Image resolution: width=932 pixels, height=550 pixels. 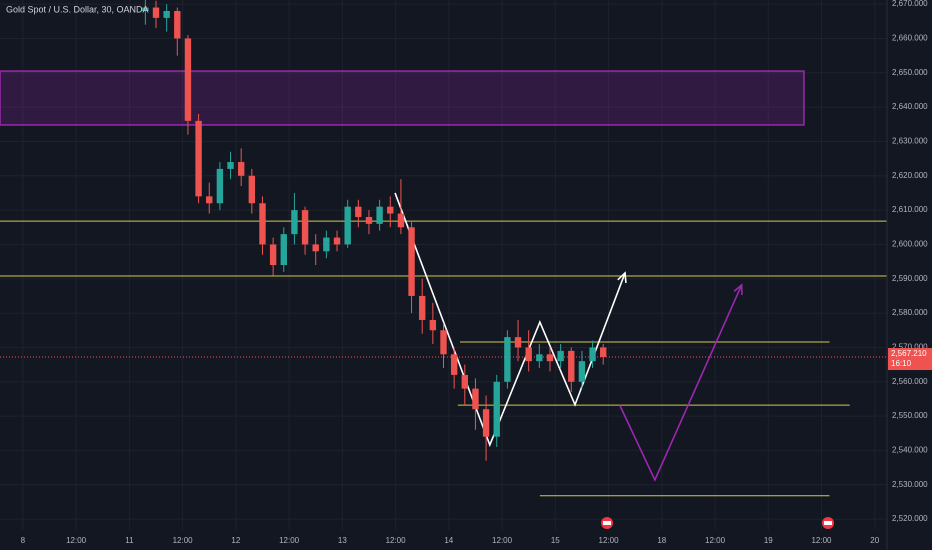 I want to click on y-tick-label: 2,670.000, so click(x=910, y=4).